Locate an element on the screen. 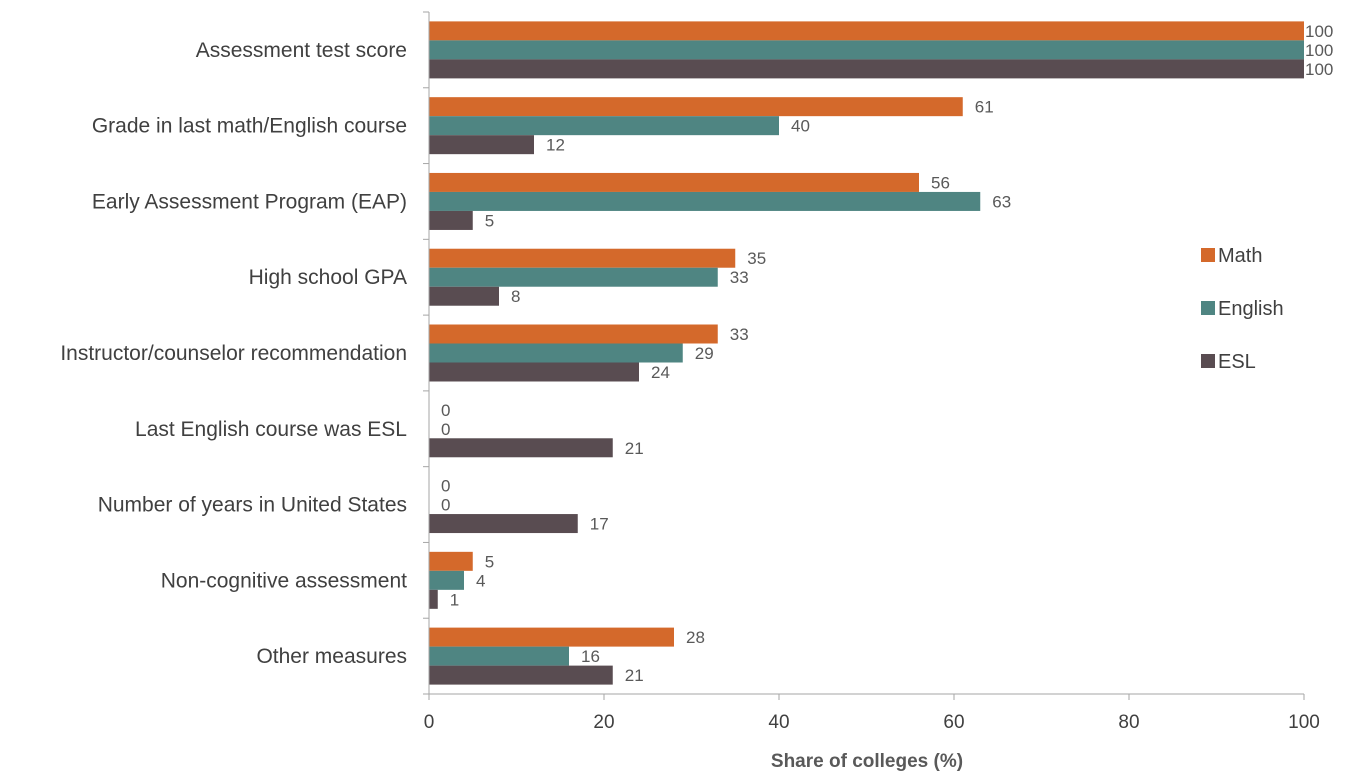 Image resolution: width=1354 pixels, height=774 pixels. category-label-0: Assessment test score is located at coordinates (301, 50).